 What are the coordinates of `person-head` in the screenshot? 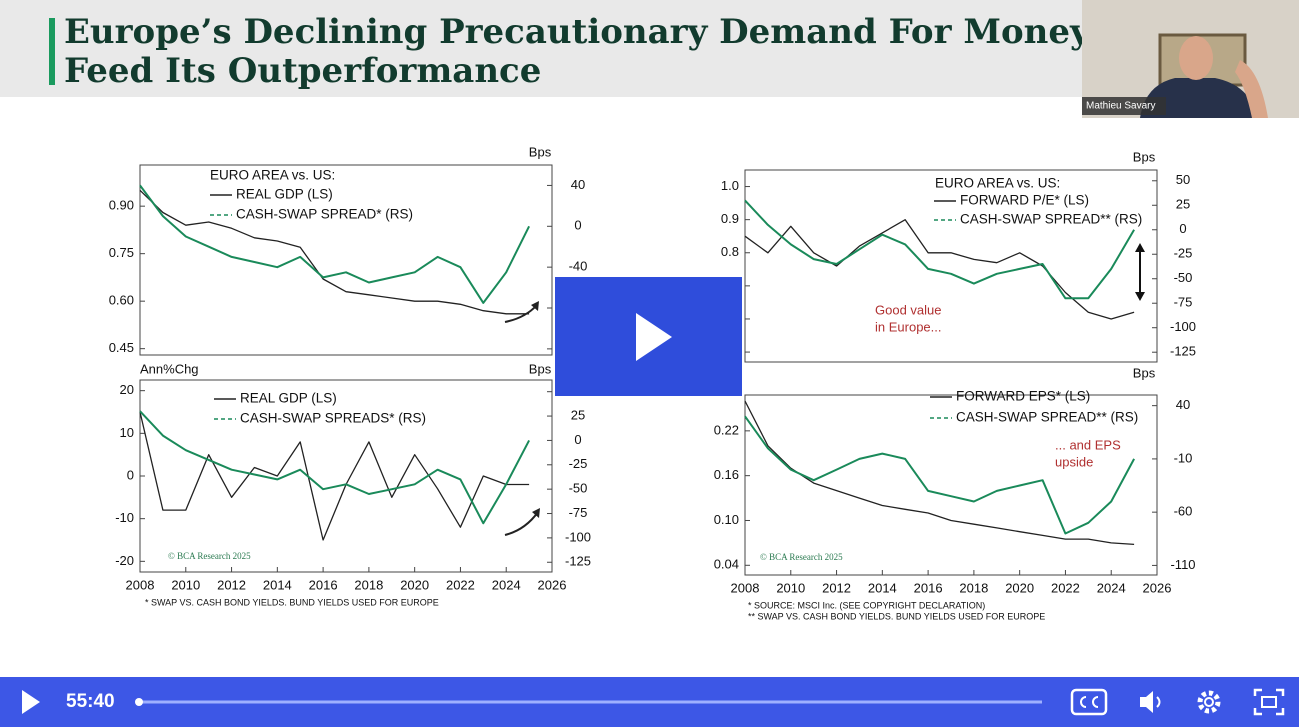 It's located at (1196, 58).